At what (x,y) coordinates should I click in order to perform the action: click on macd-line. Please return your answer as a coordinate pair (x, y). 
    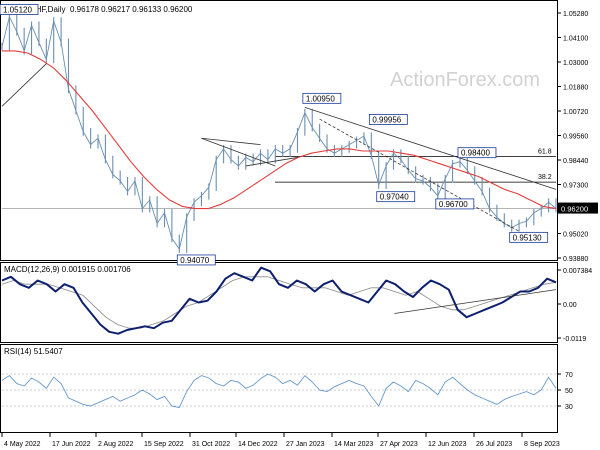
    Looking at the image, I should click on (279, 300).